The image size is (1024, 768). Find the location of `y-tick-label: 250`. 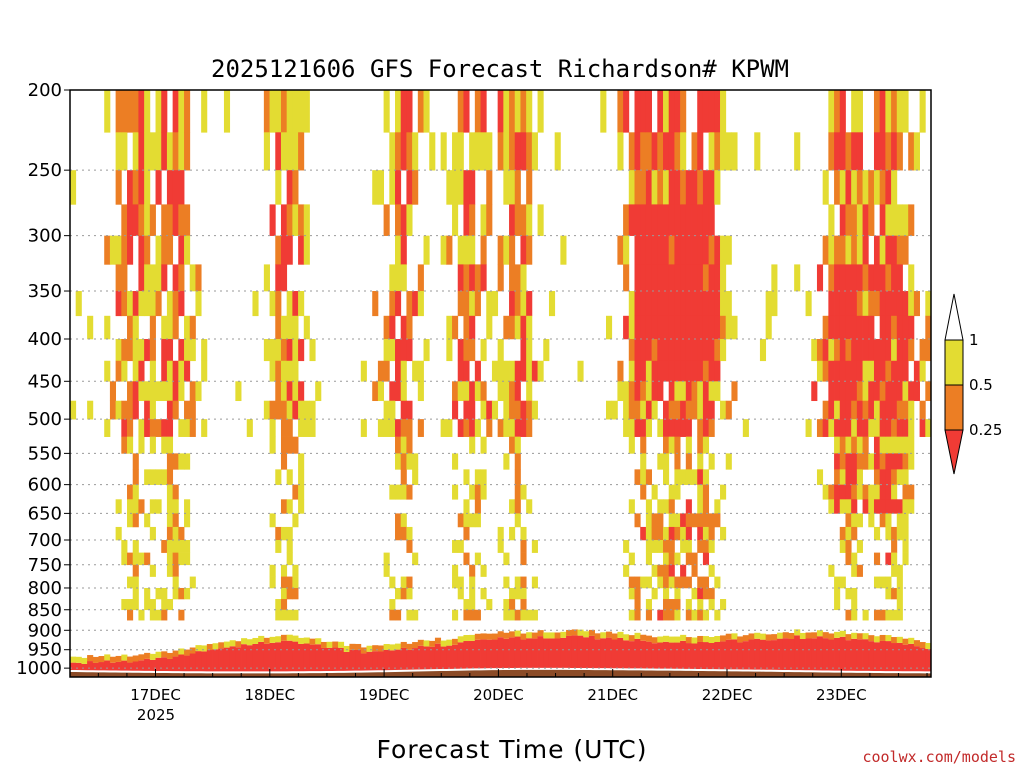

y-tick-label: 250 is located at coordinates (45, 170).